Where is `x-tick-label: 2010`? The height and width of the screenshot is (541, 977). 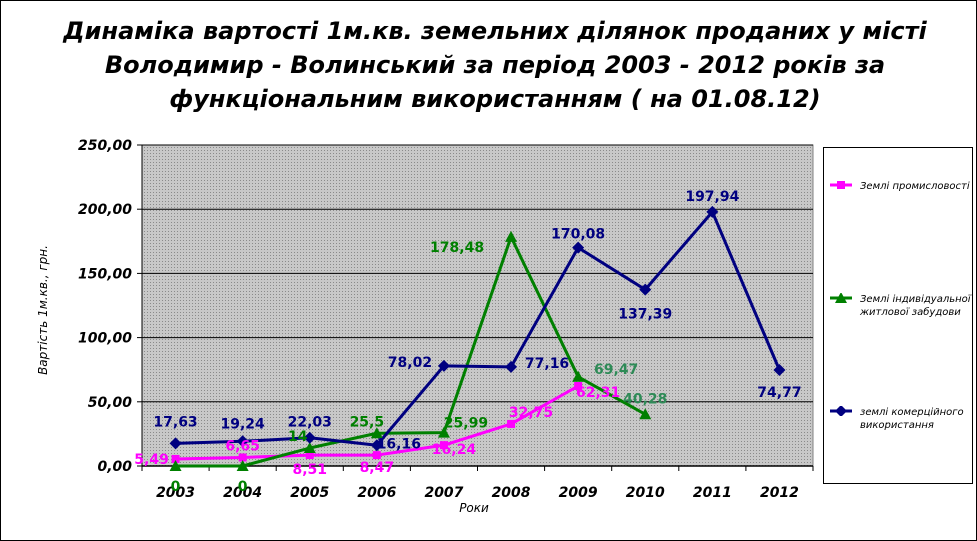
x-tick-label: 2010 is located at coordinates (645, 493).